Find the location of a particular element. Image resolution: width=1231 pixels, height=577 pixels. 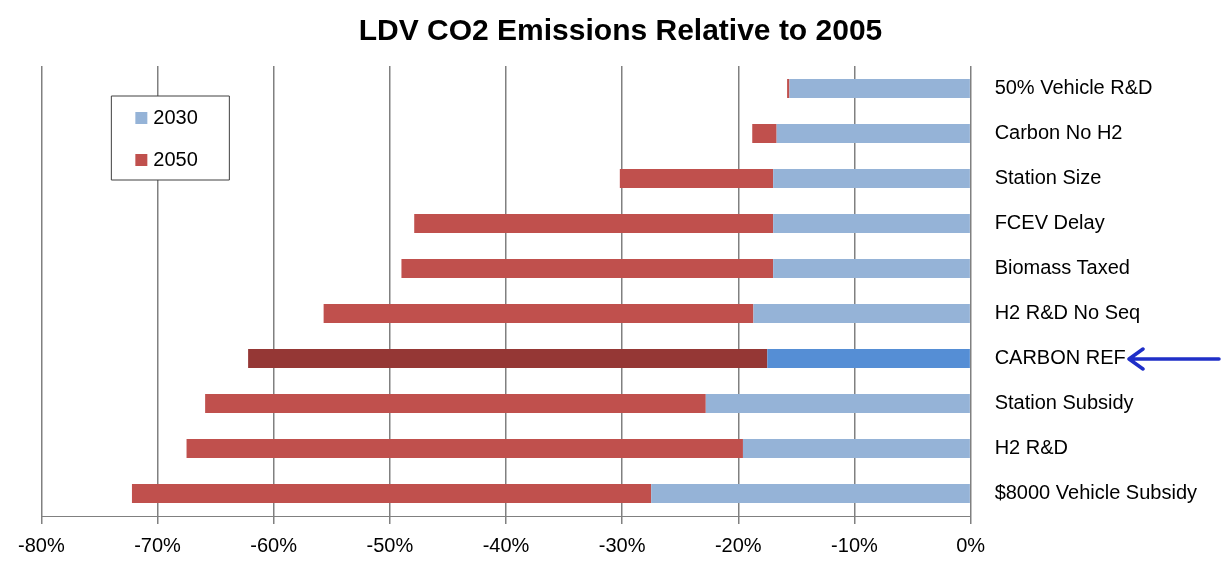

x-tick-label: -70% is located at coordinates (158, 544).